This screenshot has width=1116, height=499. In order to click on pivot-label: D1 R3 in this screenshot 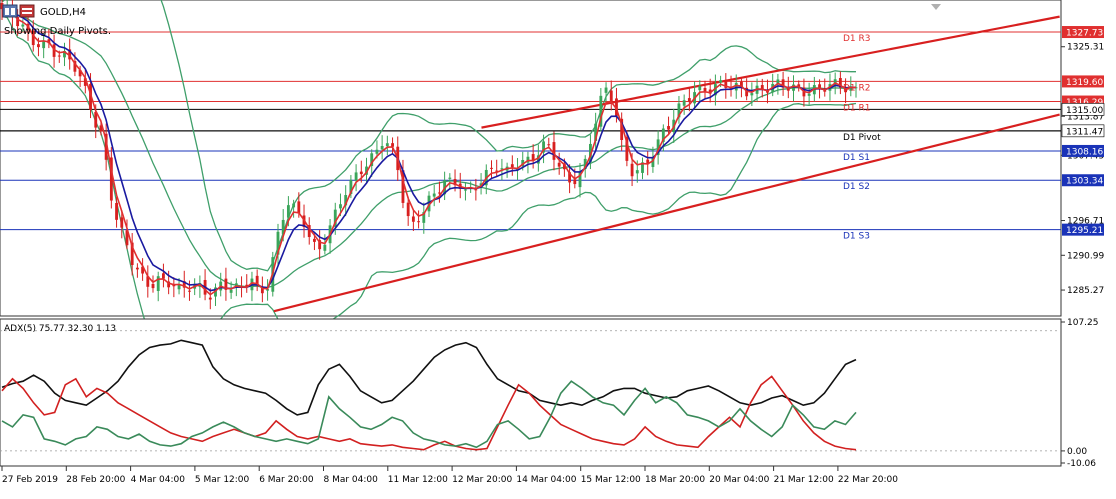, I will do `click(857, 39)`.